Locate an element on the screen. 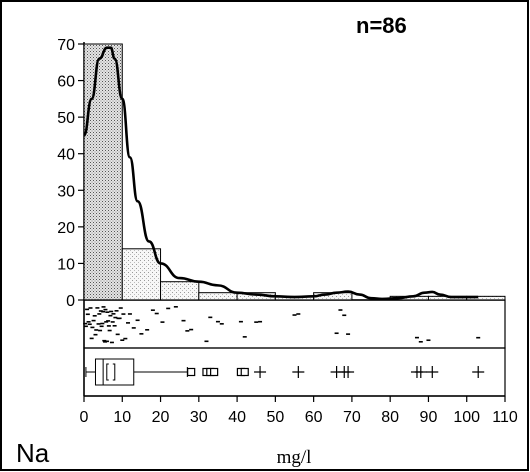 Image resolution: width=530 pixels, height=472 pixels. x-tick-label: 70 is located at coordinates (352, 417).